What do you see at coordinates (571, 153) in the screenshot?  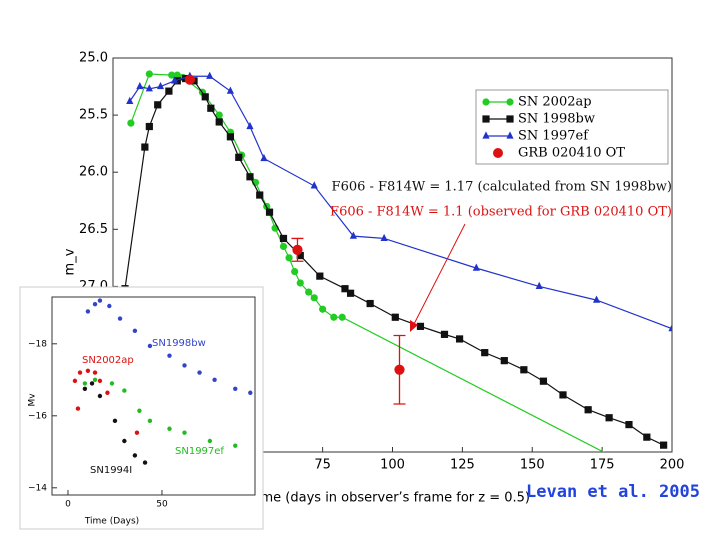 I see `legend-label: GRB 020410 OT` at bounding box center [571, 153].